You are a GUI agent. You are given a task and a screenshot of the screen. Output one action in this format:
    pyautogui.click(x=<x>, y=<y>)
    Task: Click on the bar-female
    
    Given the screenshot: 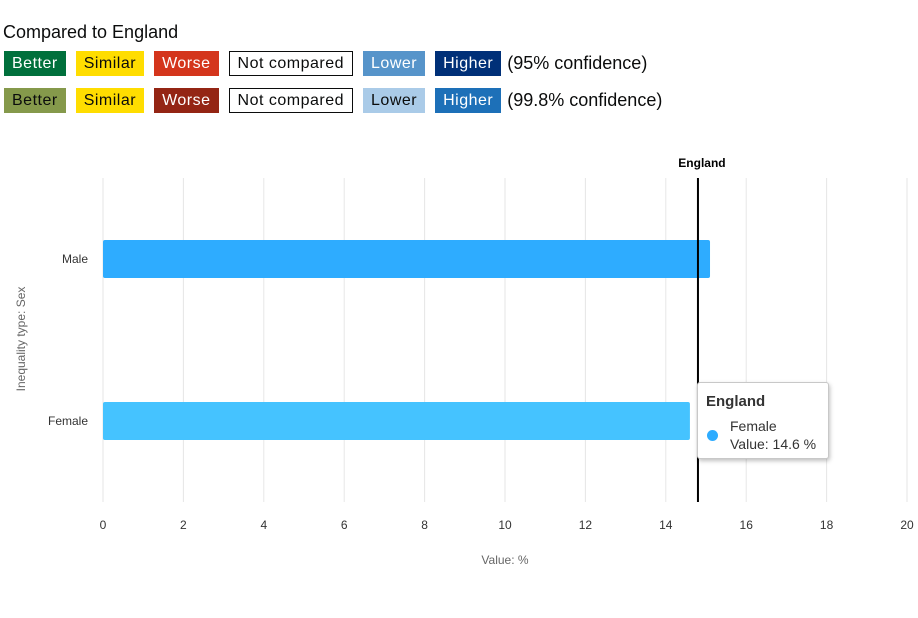 What is the action you would take?
    pyautogui.click(x=396, y=421)
    